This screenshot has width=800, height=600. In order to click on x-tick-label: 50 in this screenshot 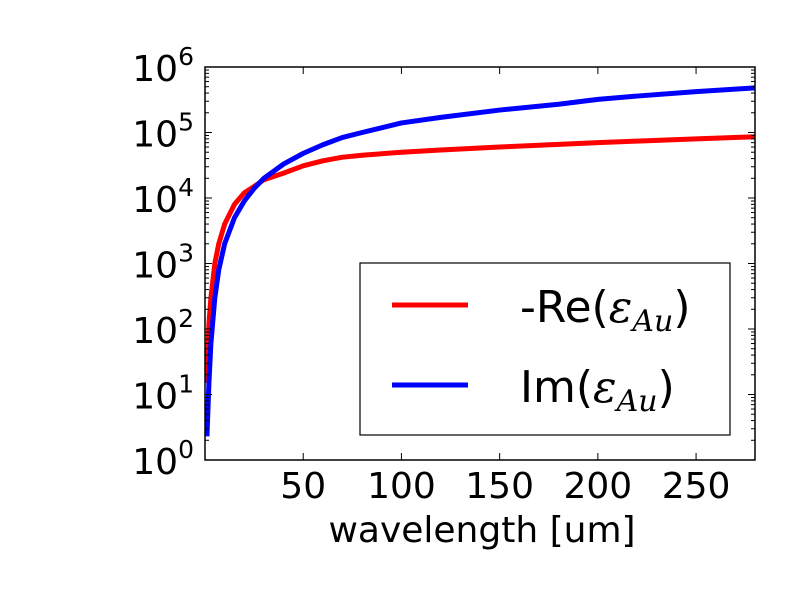, I will do `click(303, 486)`.